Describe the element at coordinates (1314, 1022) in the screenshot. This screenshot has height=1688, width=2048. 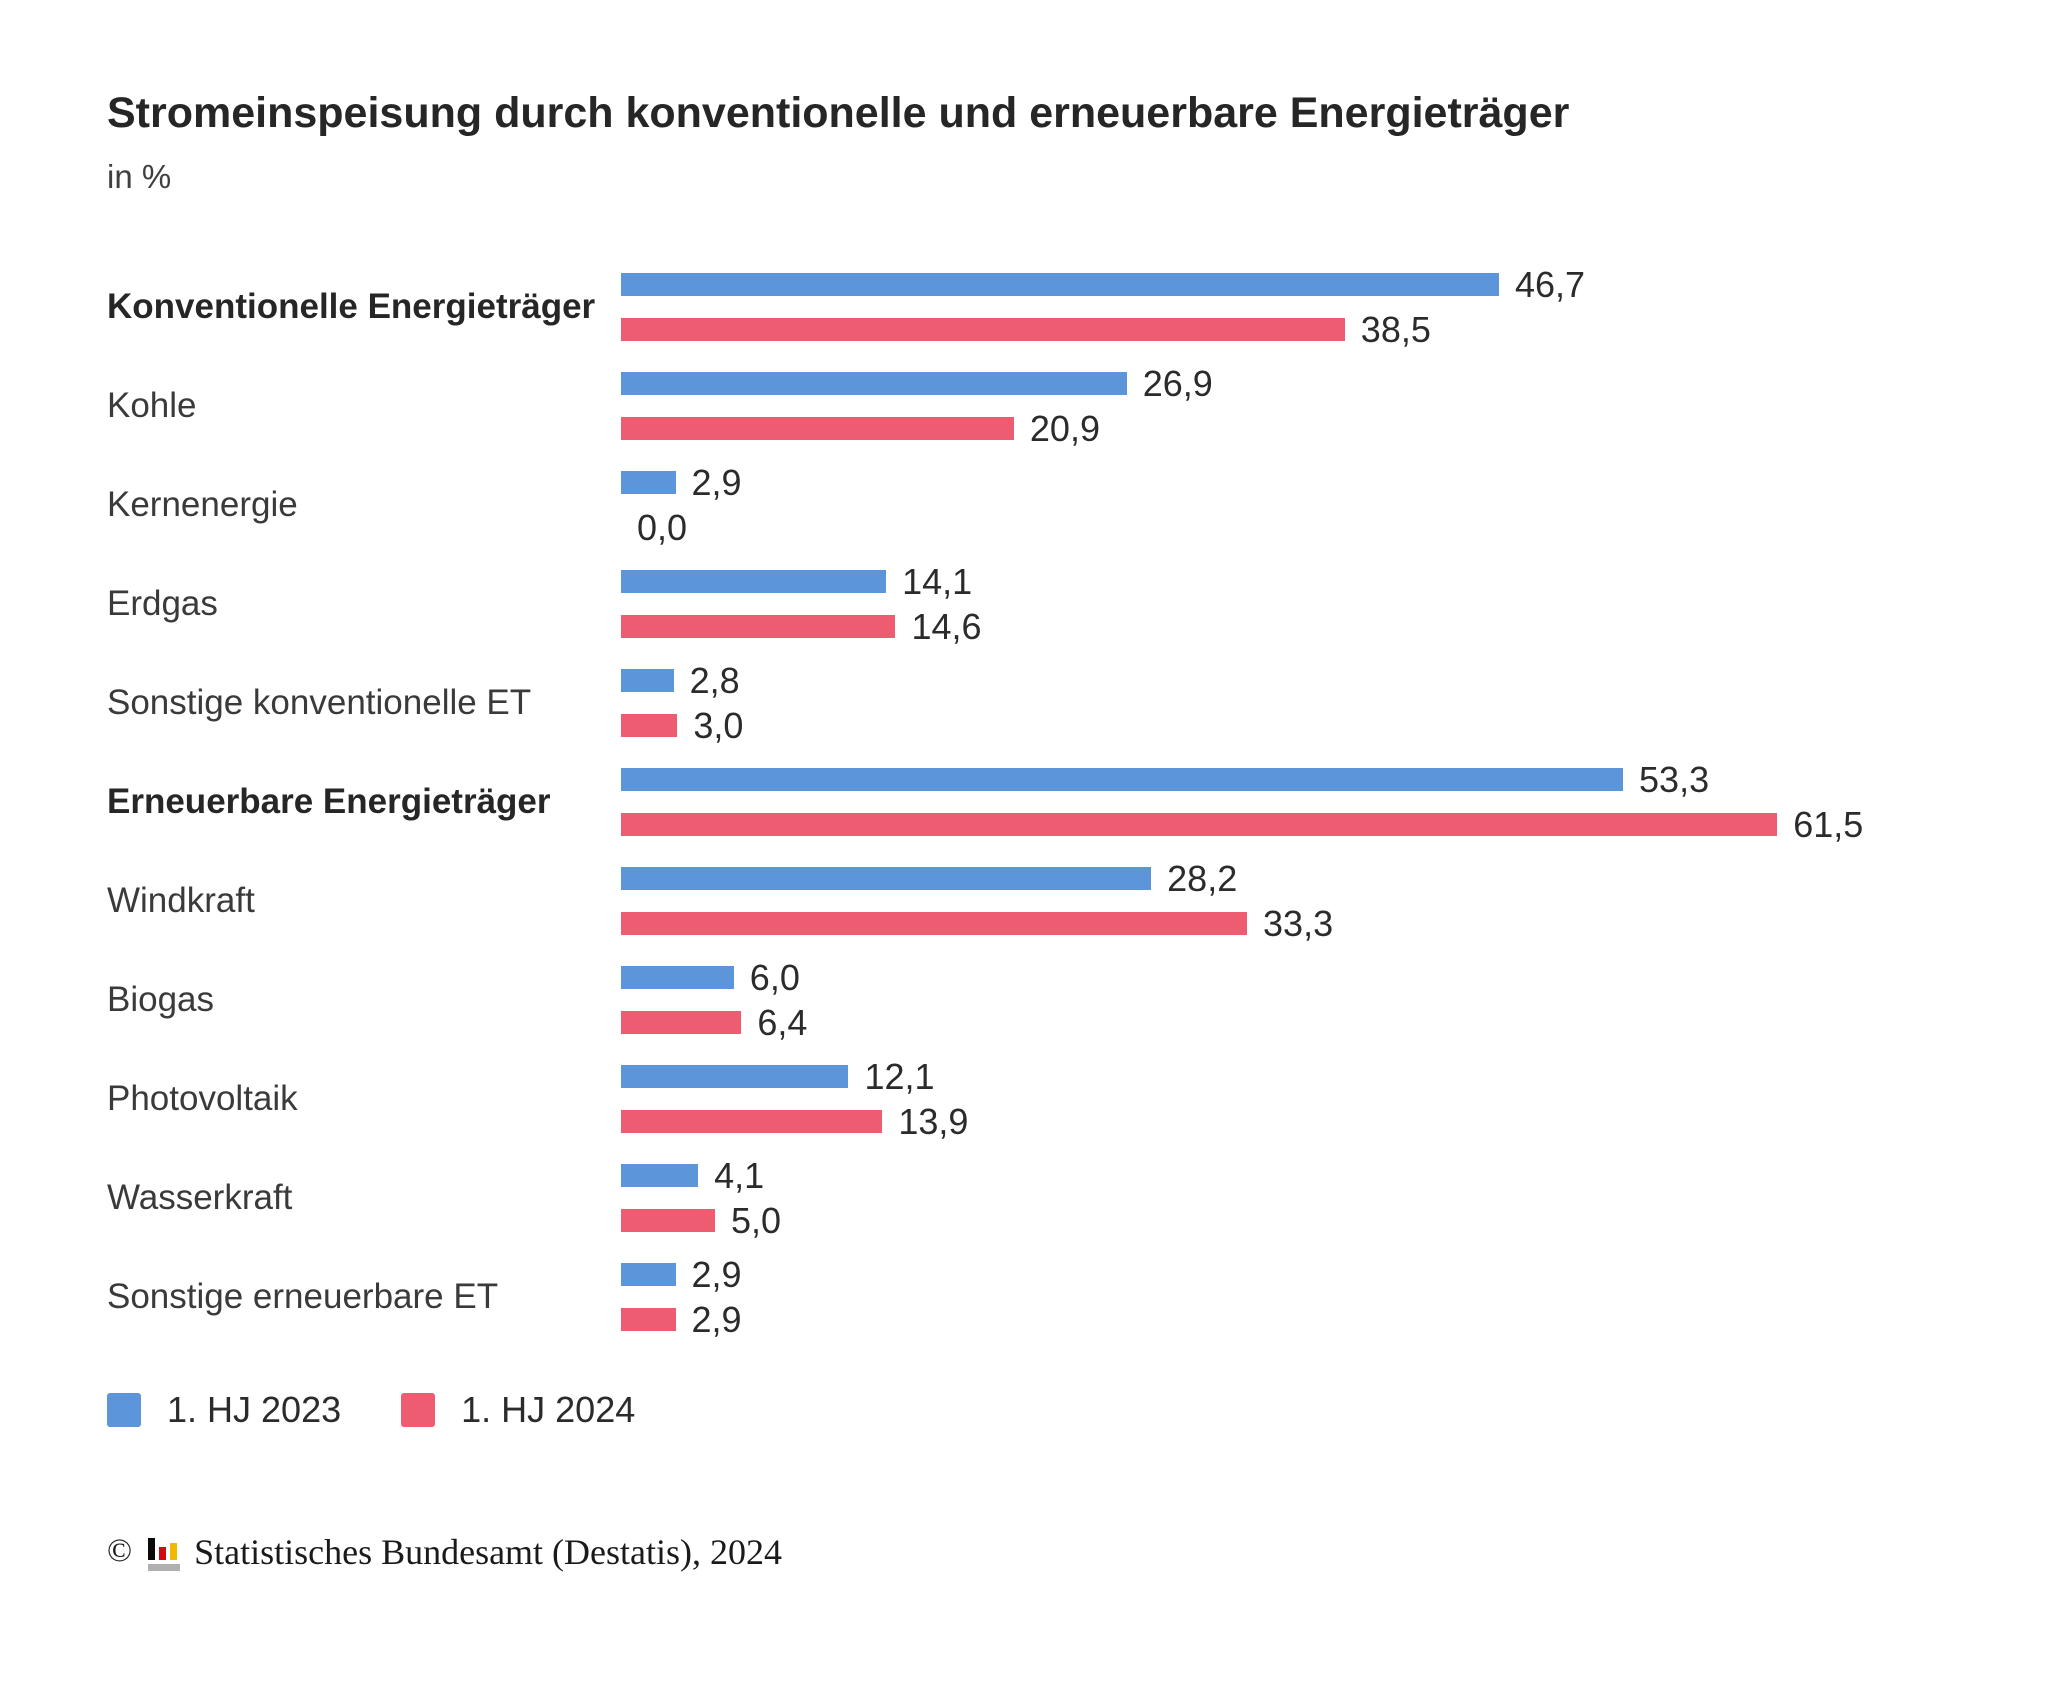
I see `bar-line: 6,4` at that location.